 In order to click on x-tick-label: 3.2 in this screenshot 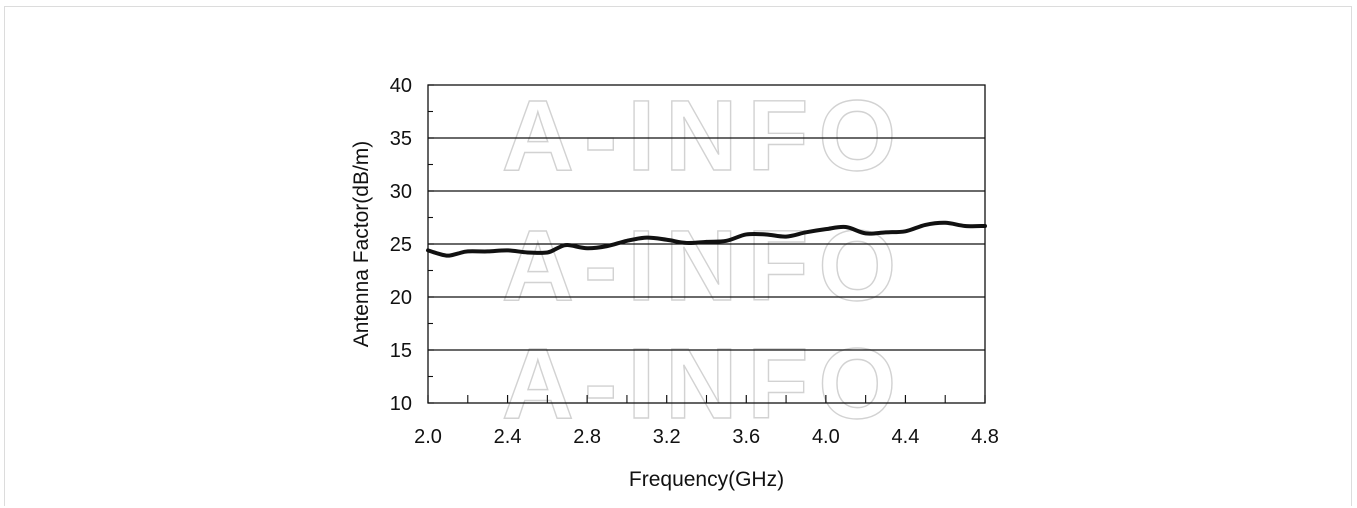, I will do `click(667, 437)`.